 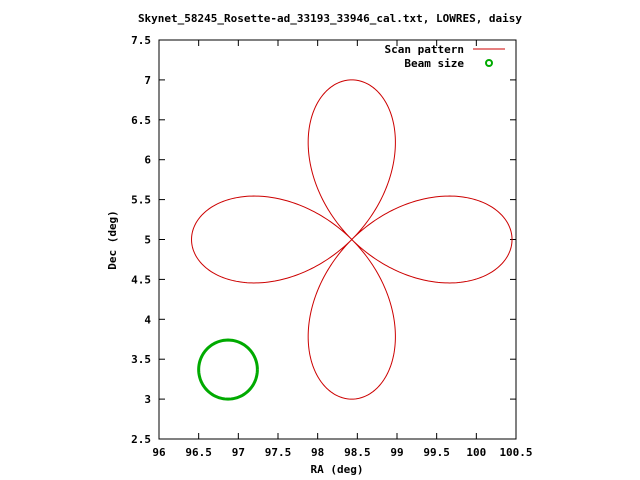 What do you see at coordinates (436, 452) in the screenshot?
I see `x-tick-label: 99.5` at bounding box center [436, 452].